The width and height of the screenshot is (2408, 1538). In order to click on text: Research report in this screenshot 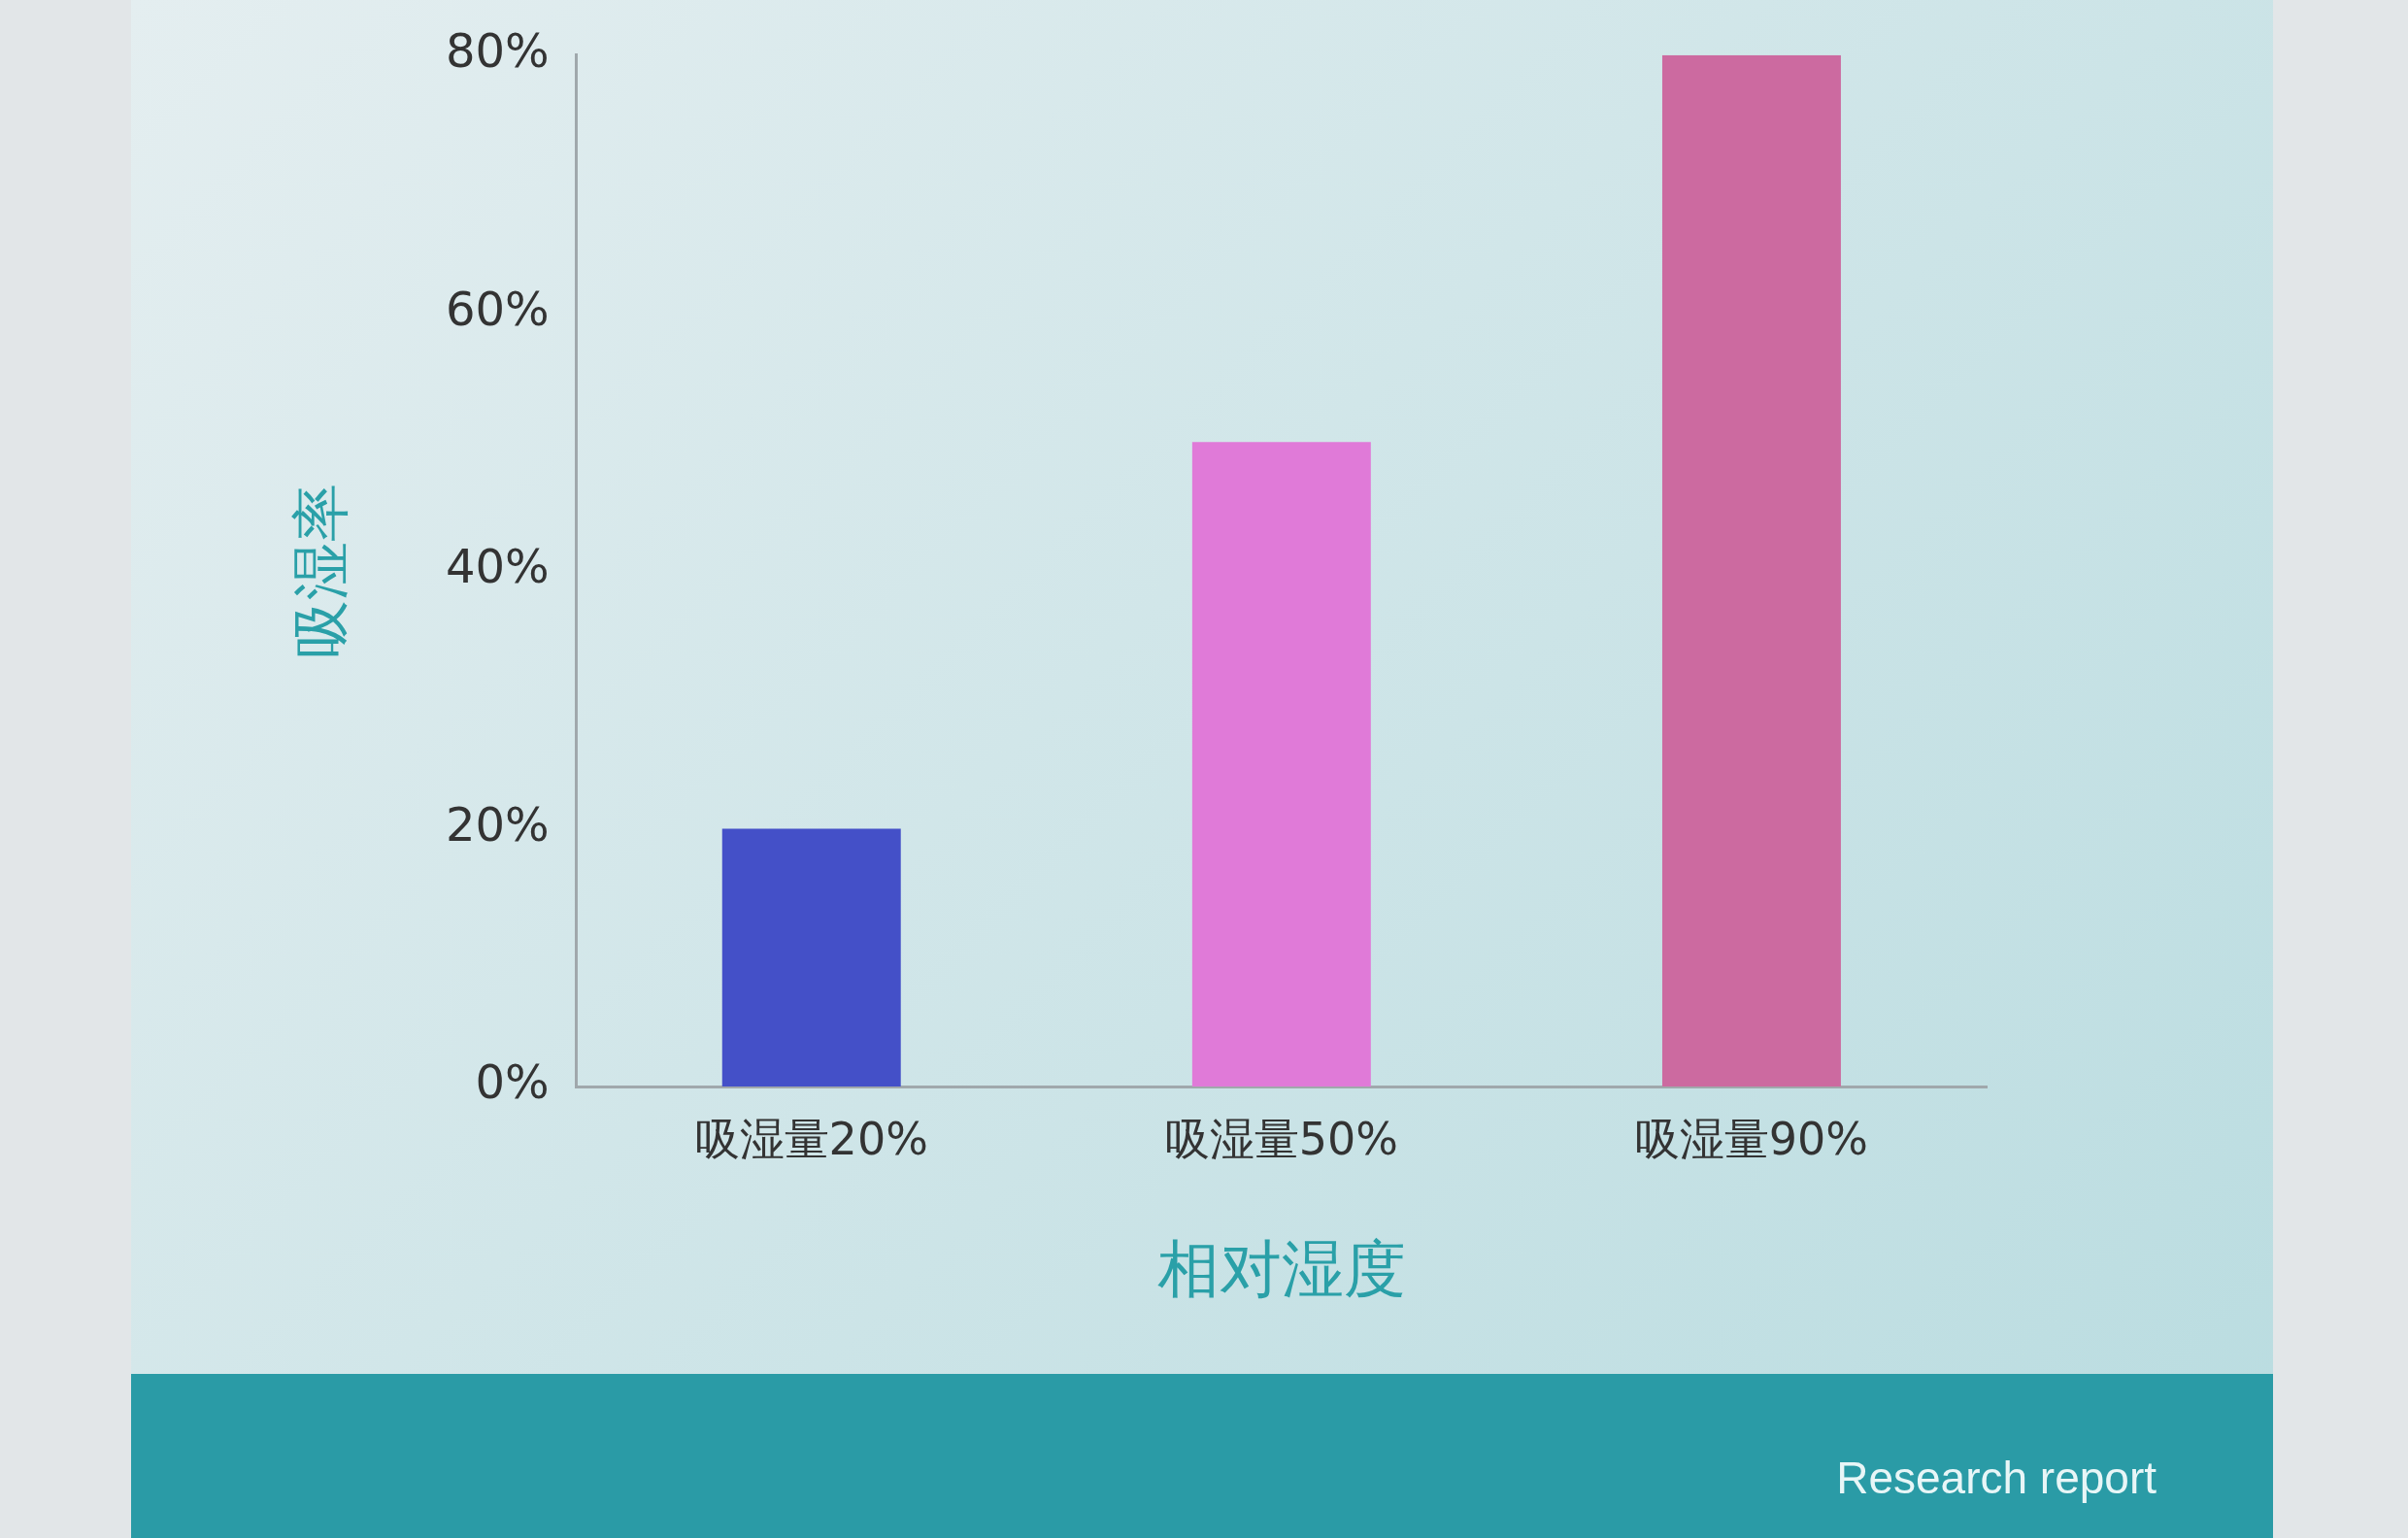, I will do `click(1997, 1478)`.